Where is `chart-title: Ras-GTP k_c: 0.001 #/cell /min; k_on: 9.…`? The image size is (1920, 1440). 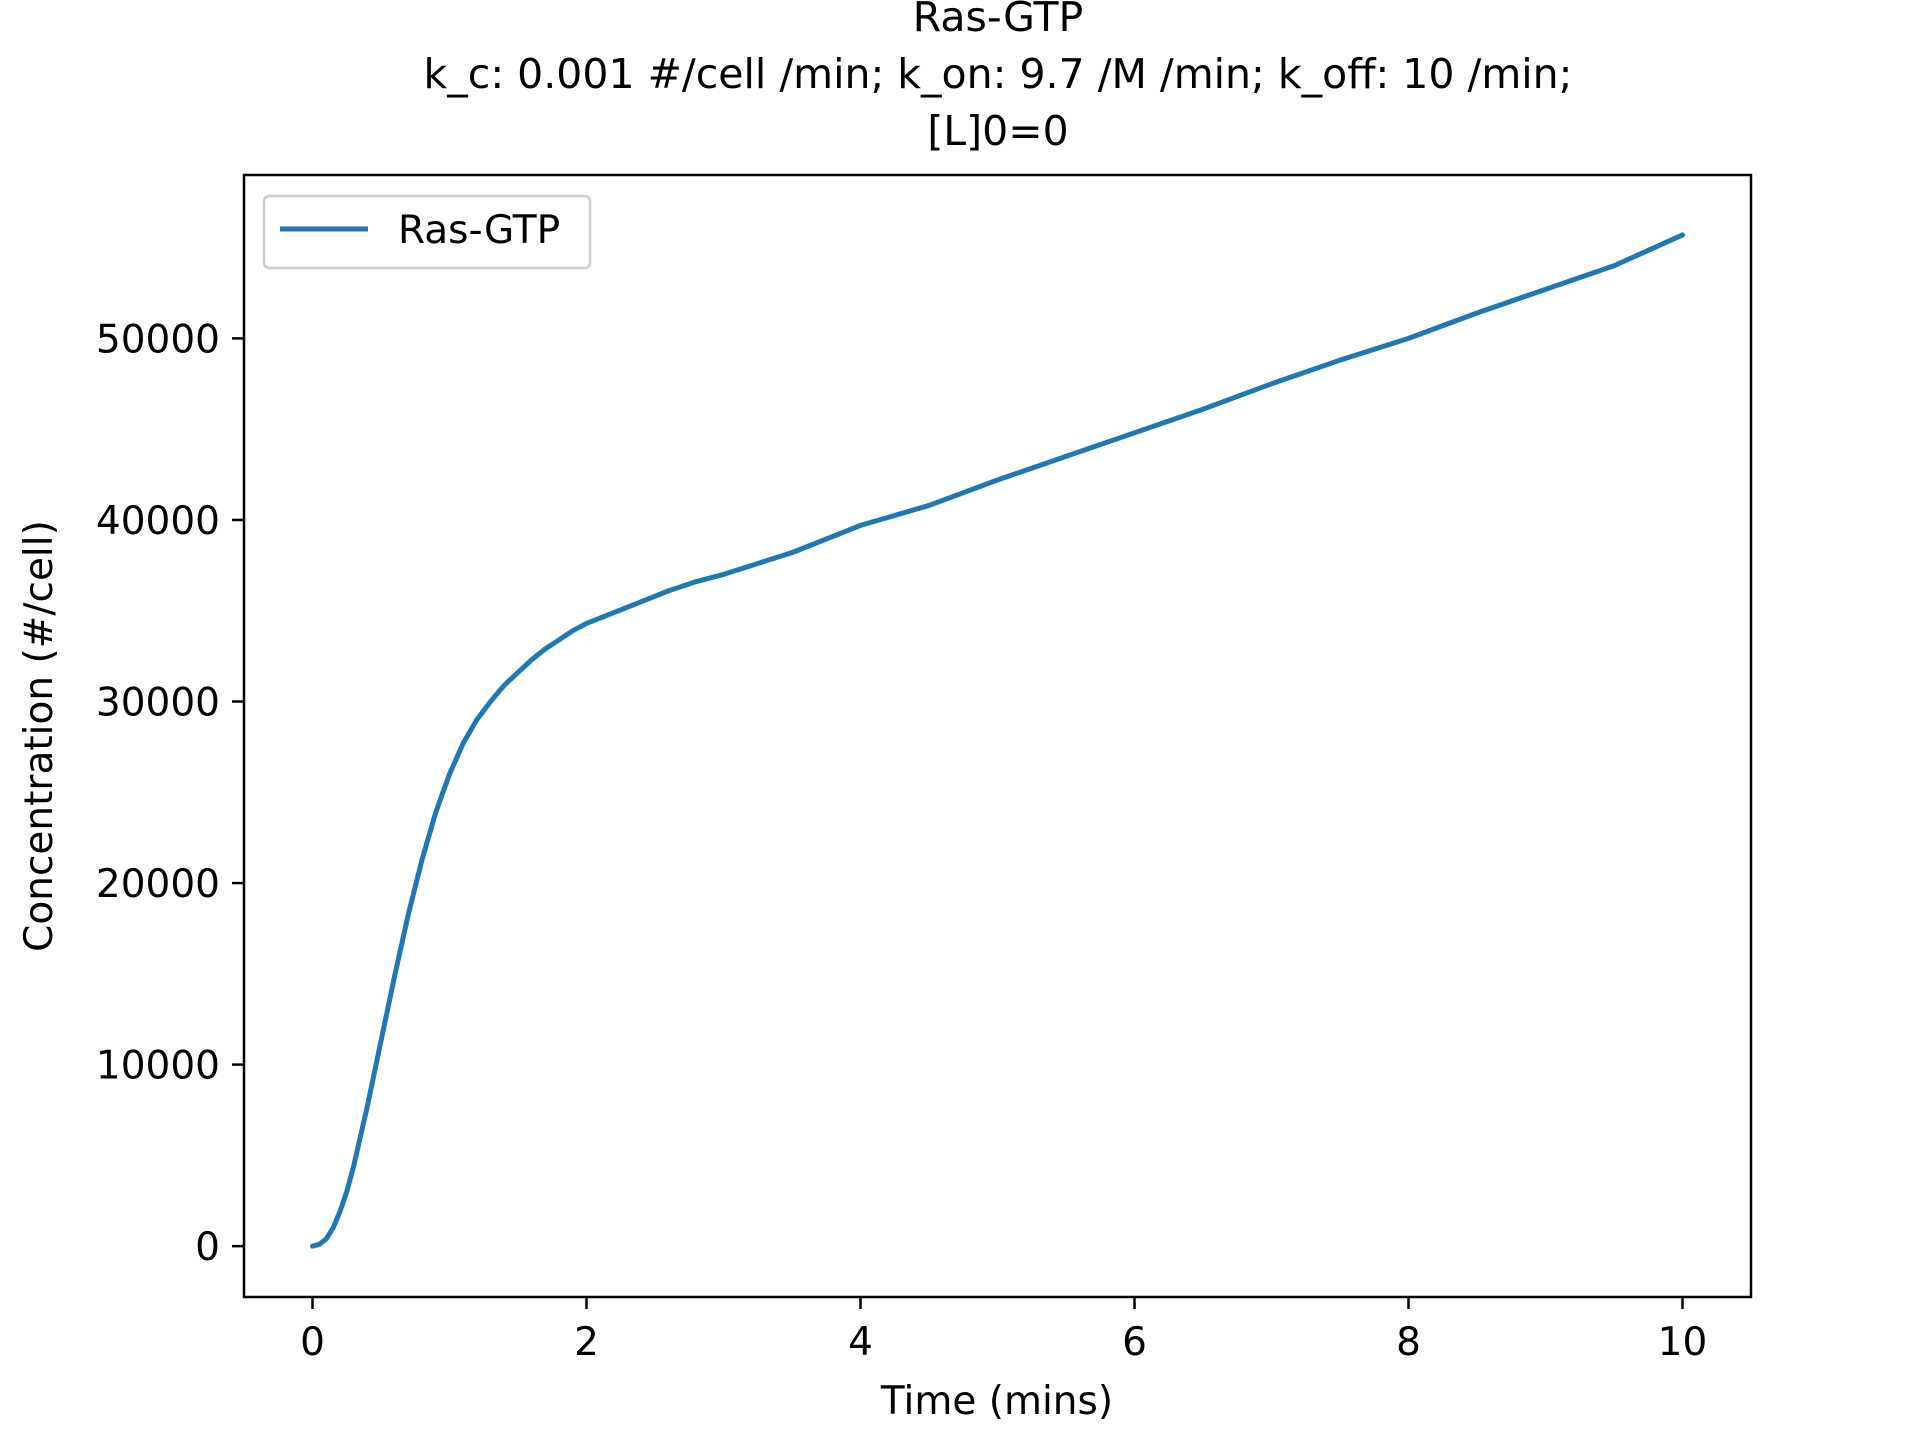 chart-title: Ras-GTP k_c: 0.001 #/cell /min; k_on: 9.… is located at coordinates (998, 77).